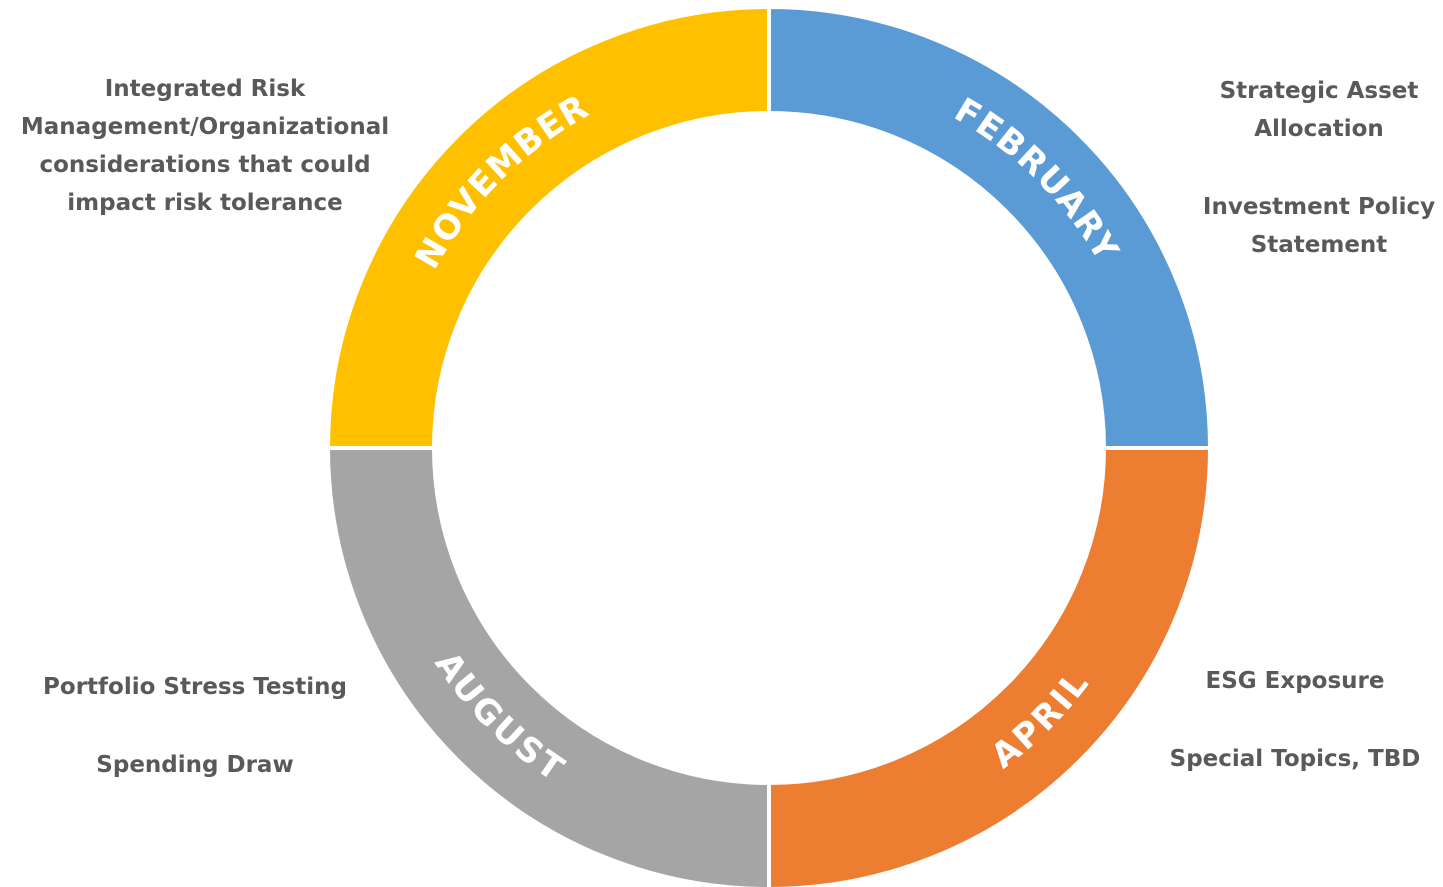 Image resolution: width=1443 pixels, height=887 pixels. What do you see at coordinates (195, 687) in the screenshot?
I see `august-topic-1: Portfolio Stress Testing` at bounding box center [195, 687].